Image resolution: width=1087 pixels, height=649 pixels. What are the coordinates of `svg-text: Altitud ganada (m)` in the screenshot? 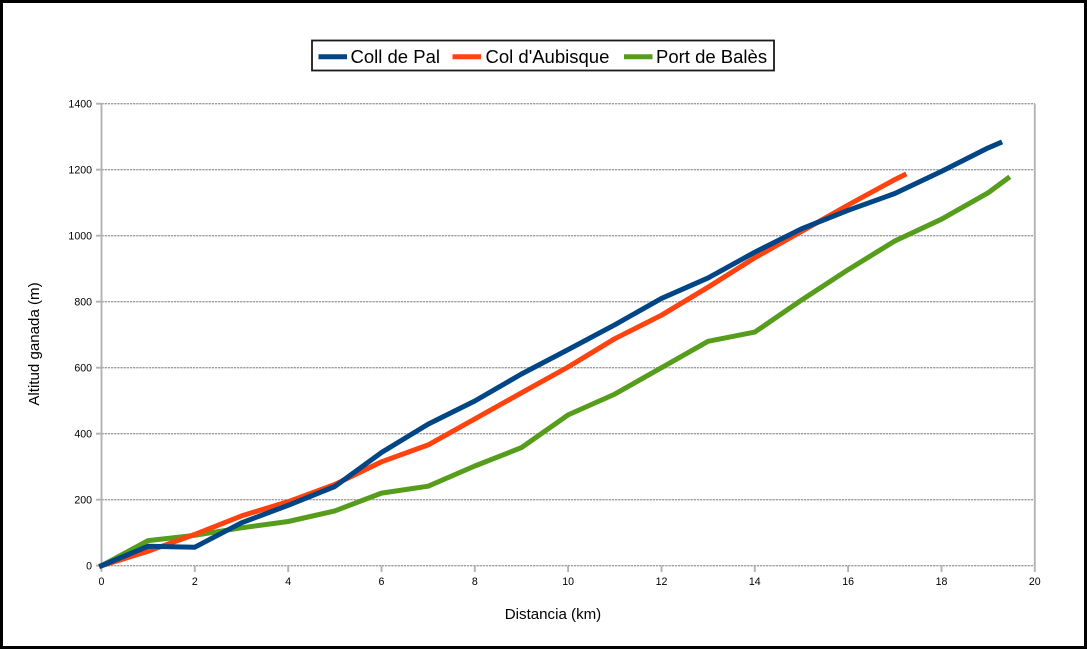 It's located at (34, 343).